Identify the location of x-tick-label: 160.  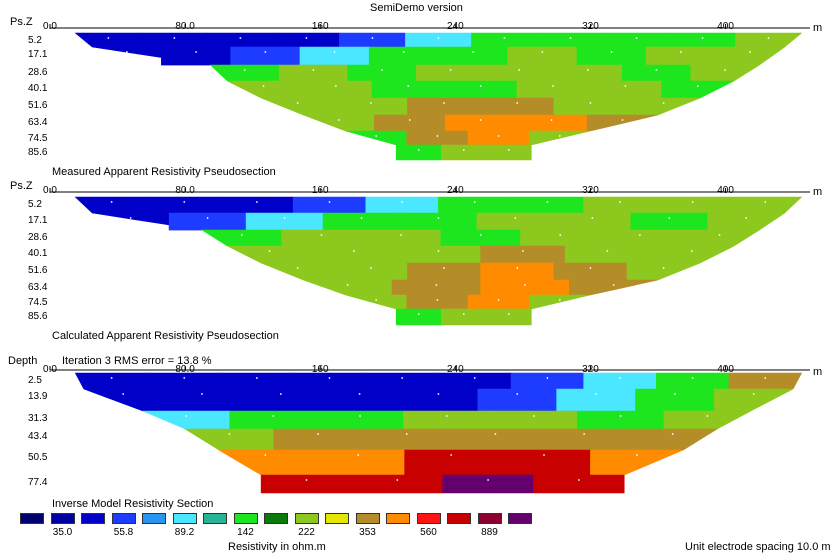
(320, 369).